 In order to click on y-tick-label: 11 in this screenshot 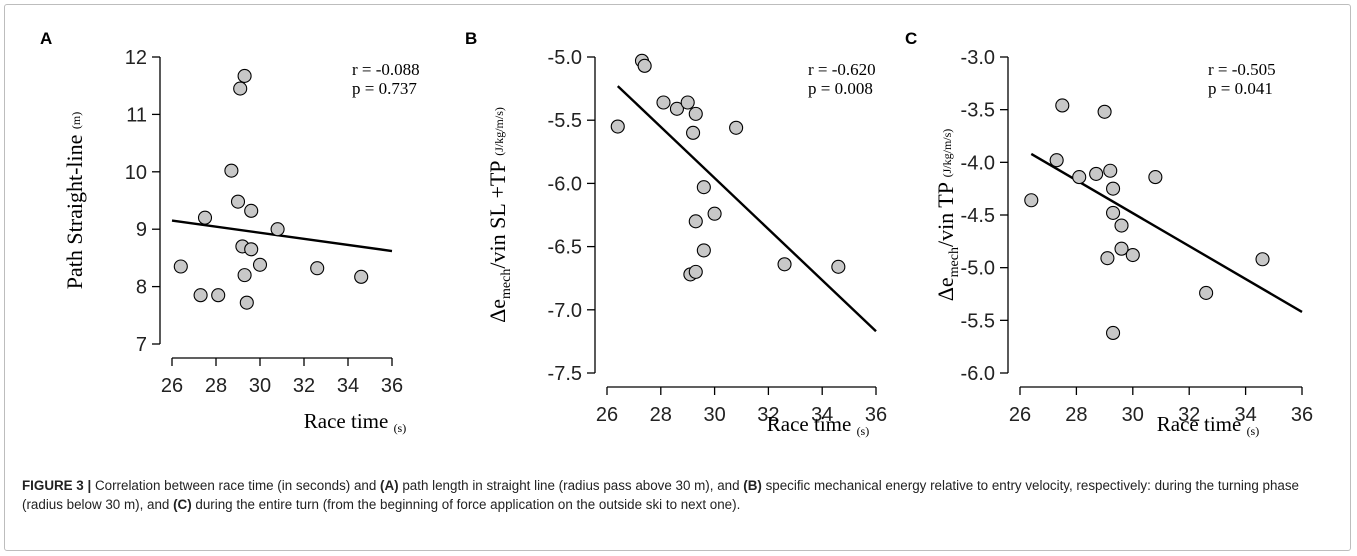, I will do `click(136, 115)`.